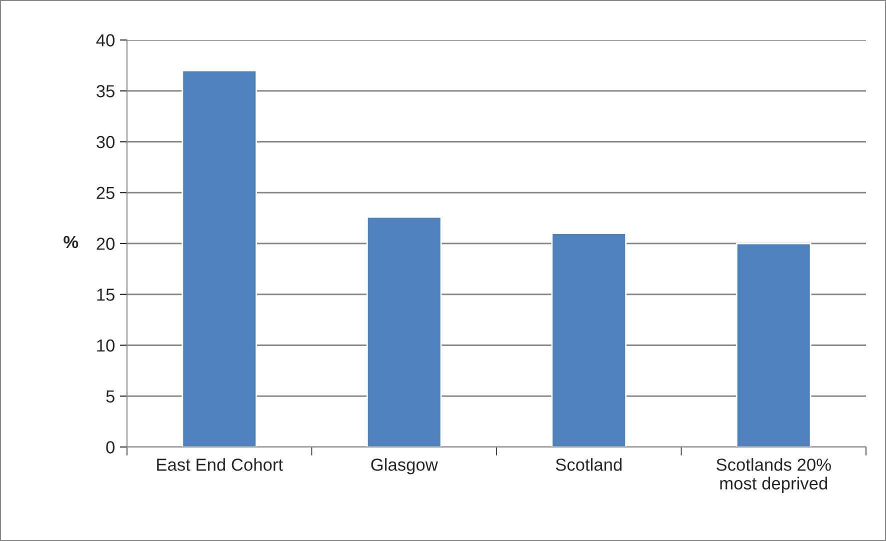 The height and width of the screenshot is (541, 886). What do you see at coordinates (220, 464) in the screenshot?
I see `x-tick-label: East End Cohort` at bounding box center [220, 464].